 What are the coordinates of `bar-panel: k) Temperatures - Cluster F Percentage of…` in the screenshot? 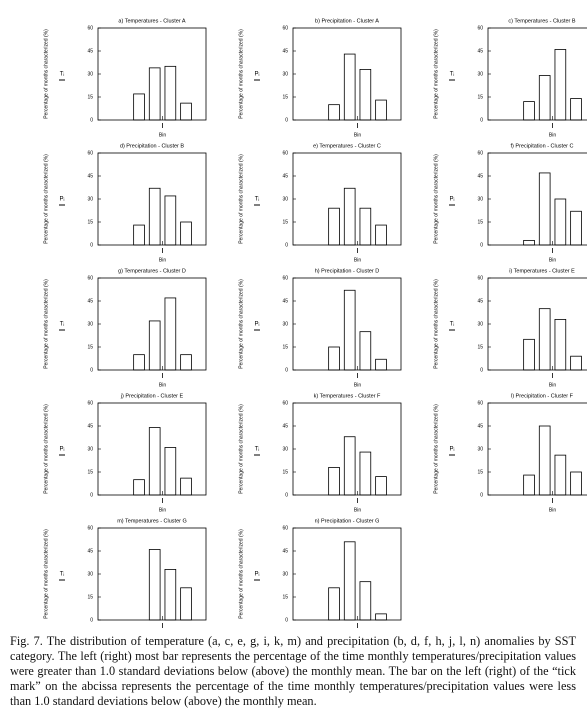 It's located at (320, 453).